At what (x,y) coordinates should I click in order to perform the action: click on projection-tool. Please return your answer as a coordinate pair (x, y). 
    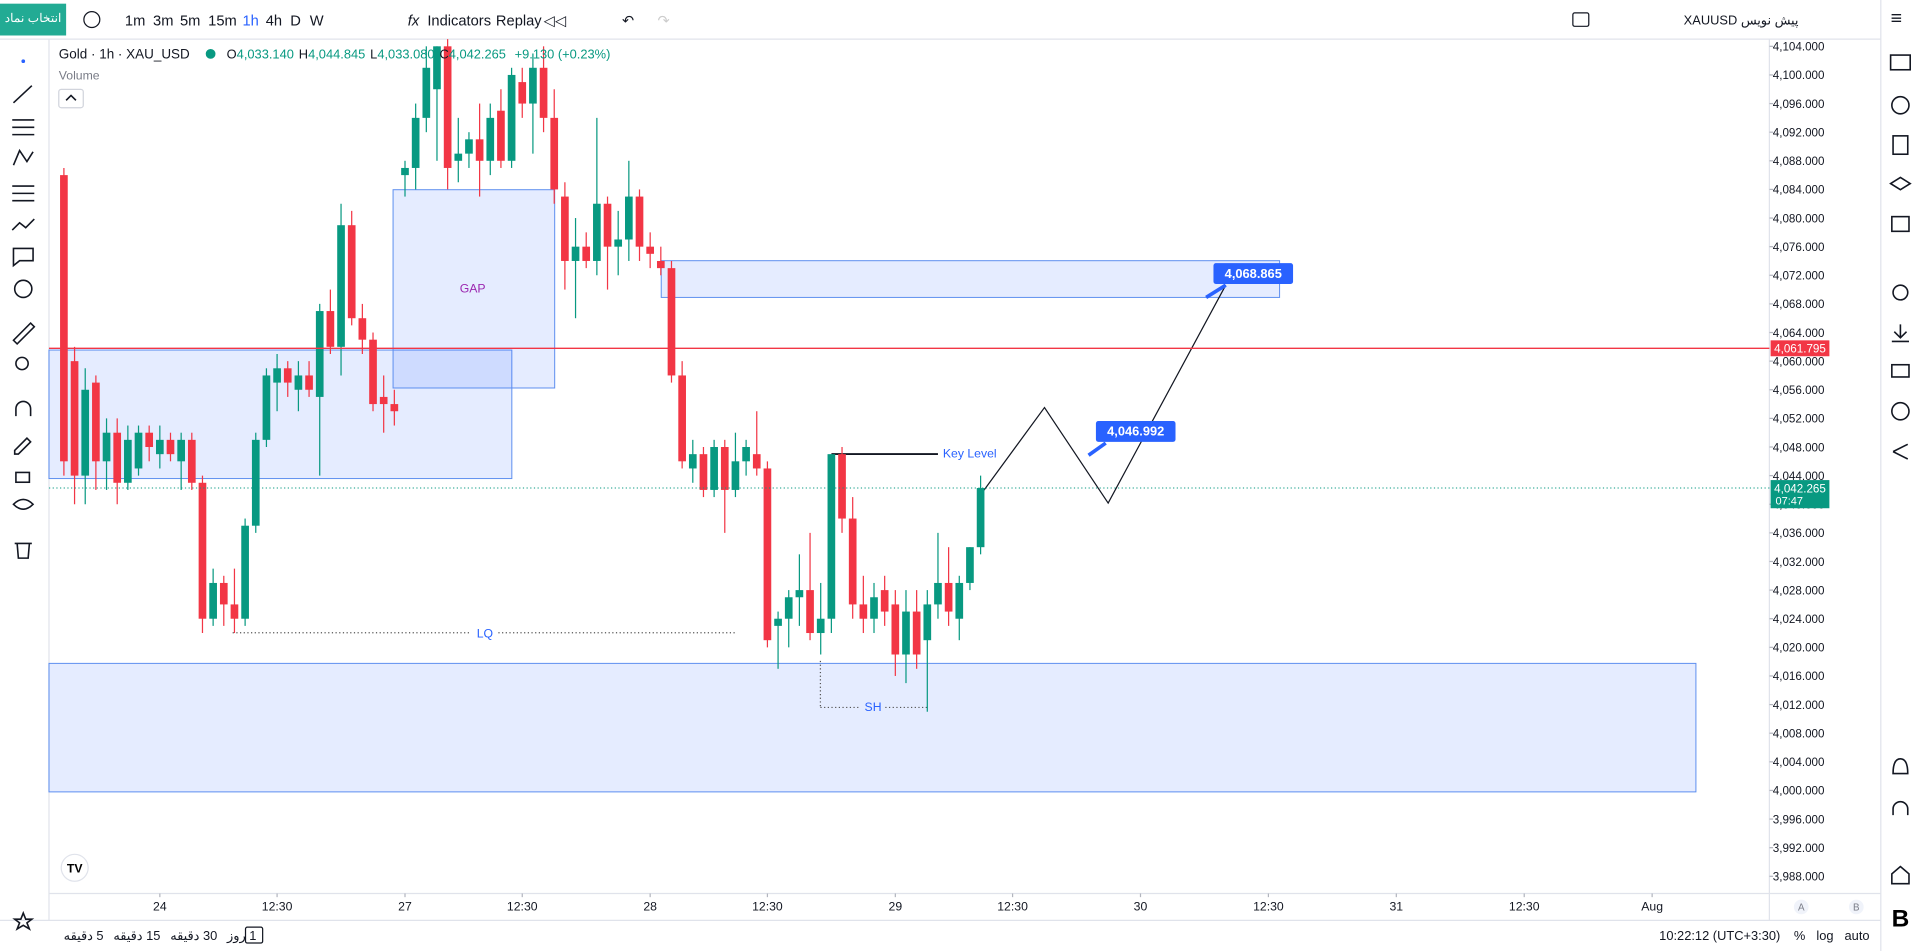
    Looking at the image, I should click on (23, 193).